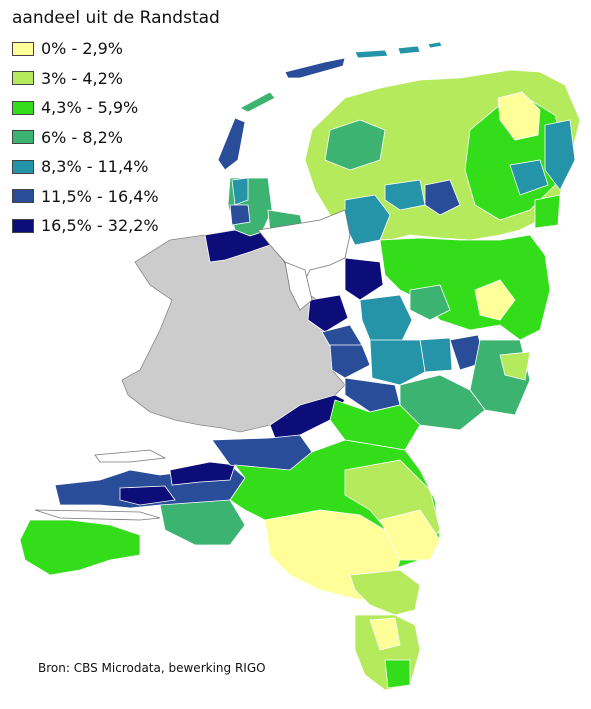 The image size is (591, 709). Describe the element at coordinates (364, 279) in the screenshot. I see `region-flevoland-dark` at that location.